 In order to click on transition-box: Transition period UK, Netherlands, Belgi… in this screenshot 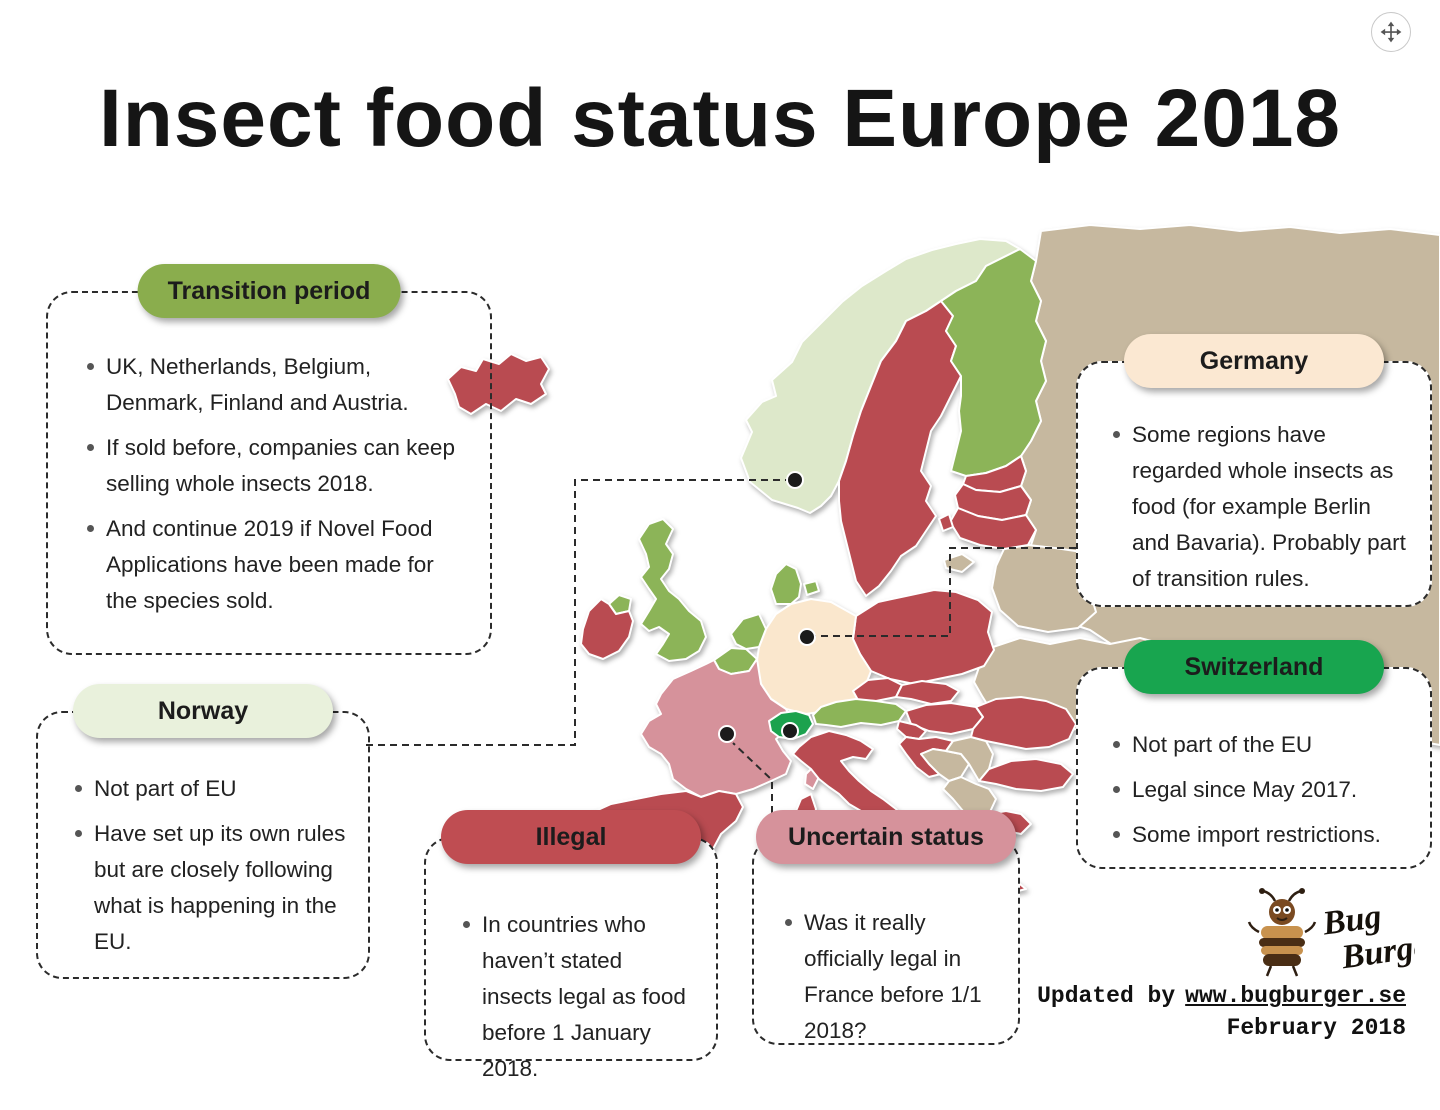, I will do `click(269, 459)`.